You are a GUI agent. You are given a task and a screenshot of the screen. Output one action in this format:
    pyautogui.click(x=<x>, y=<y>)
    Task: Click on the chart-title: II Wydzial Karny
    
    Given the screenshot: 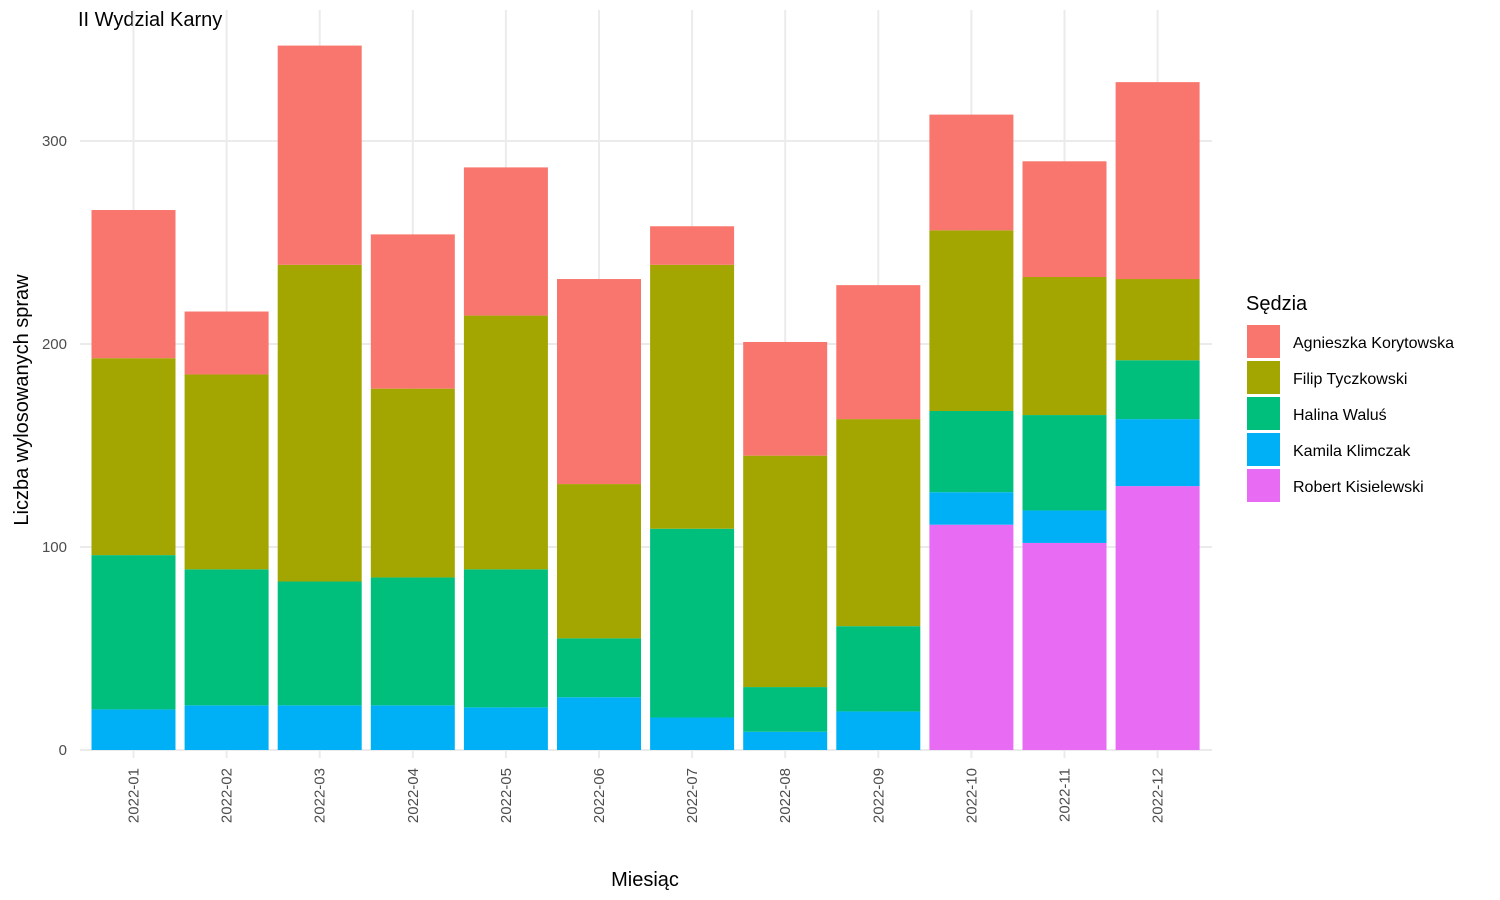 What is the action you would take?
    pyautogui.click(x=150, y=20)
    